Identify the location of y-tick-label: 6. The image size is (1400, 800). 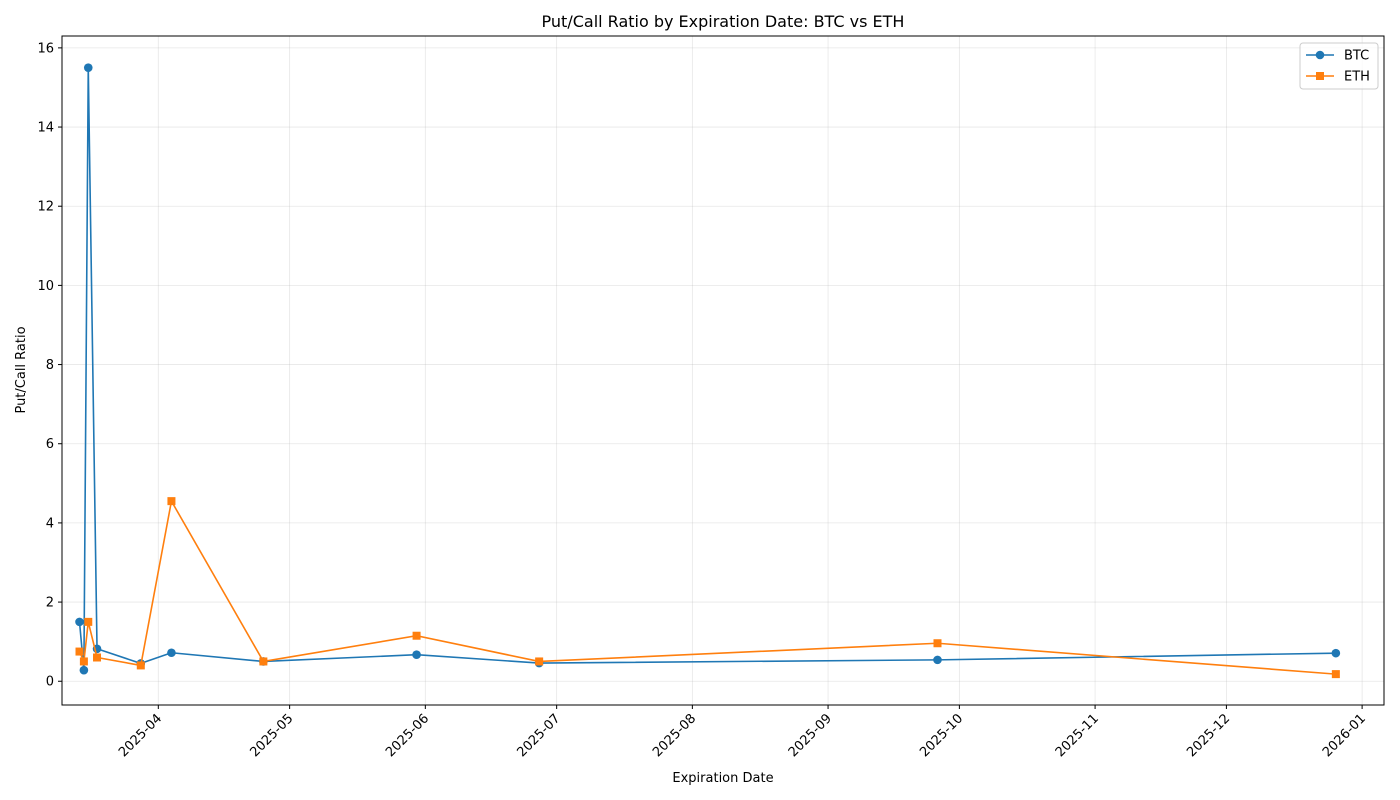
(50, 444).